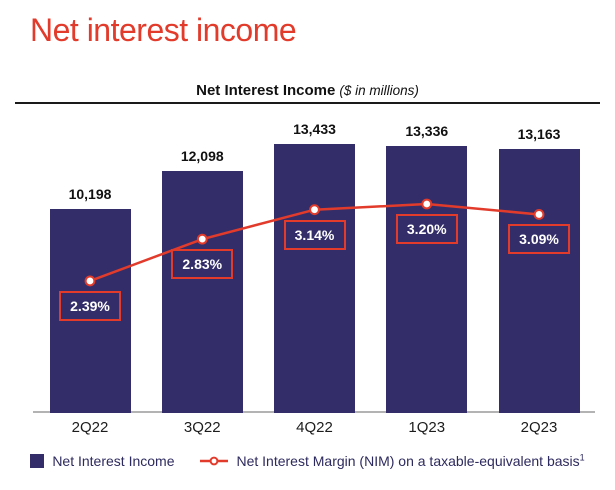 The image size is (615, 490). I want to click on bar-3Q22, so click(202, 291).